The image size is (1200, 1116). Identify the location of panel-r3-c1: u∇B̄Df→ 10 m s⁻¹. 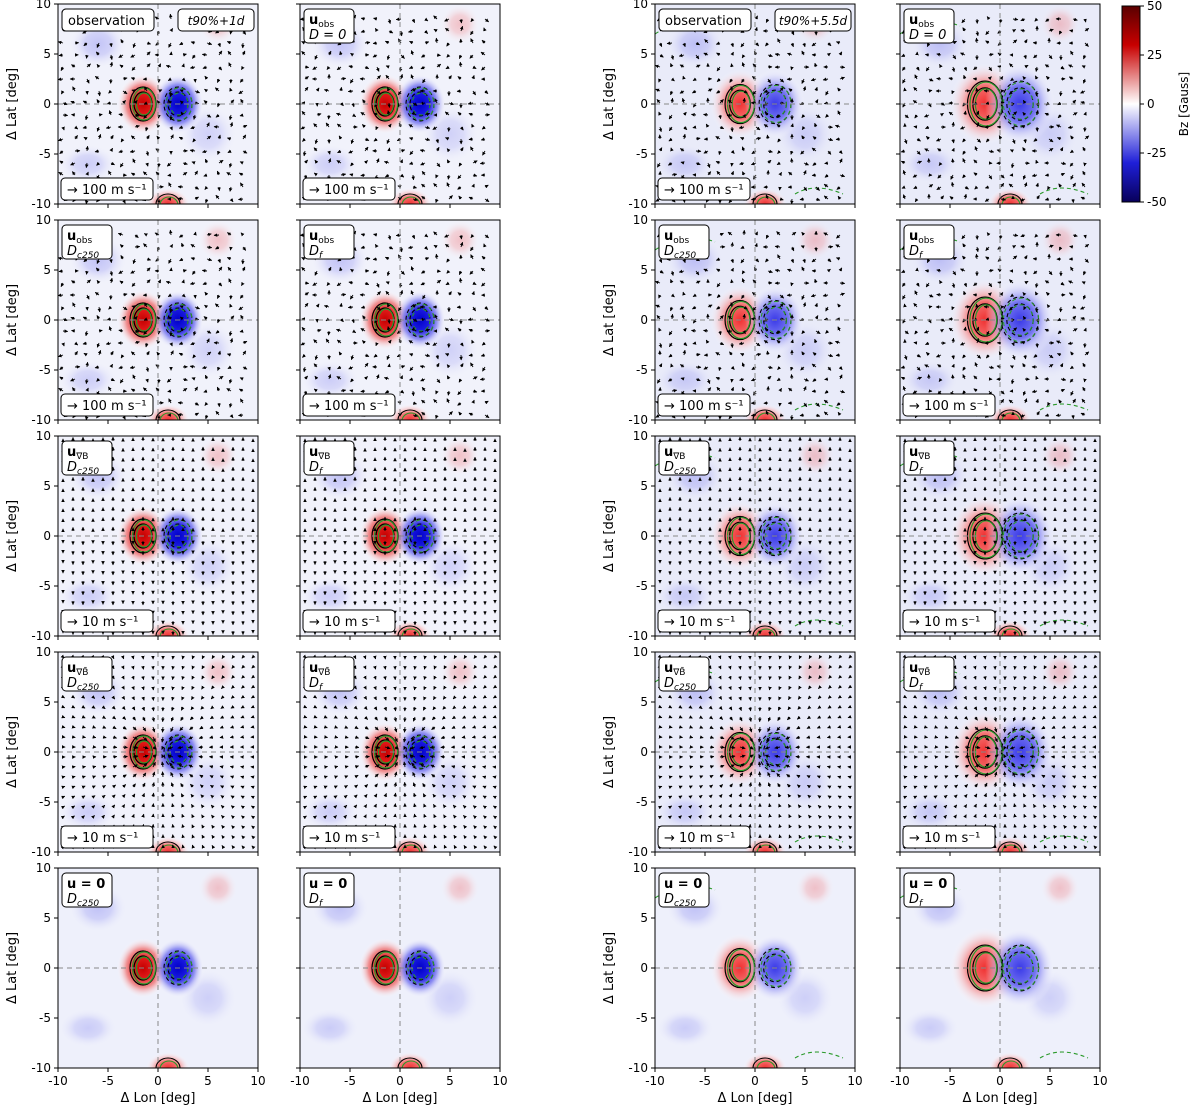
(398, 753).